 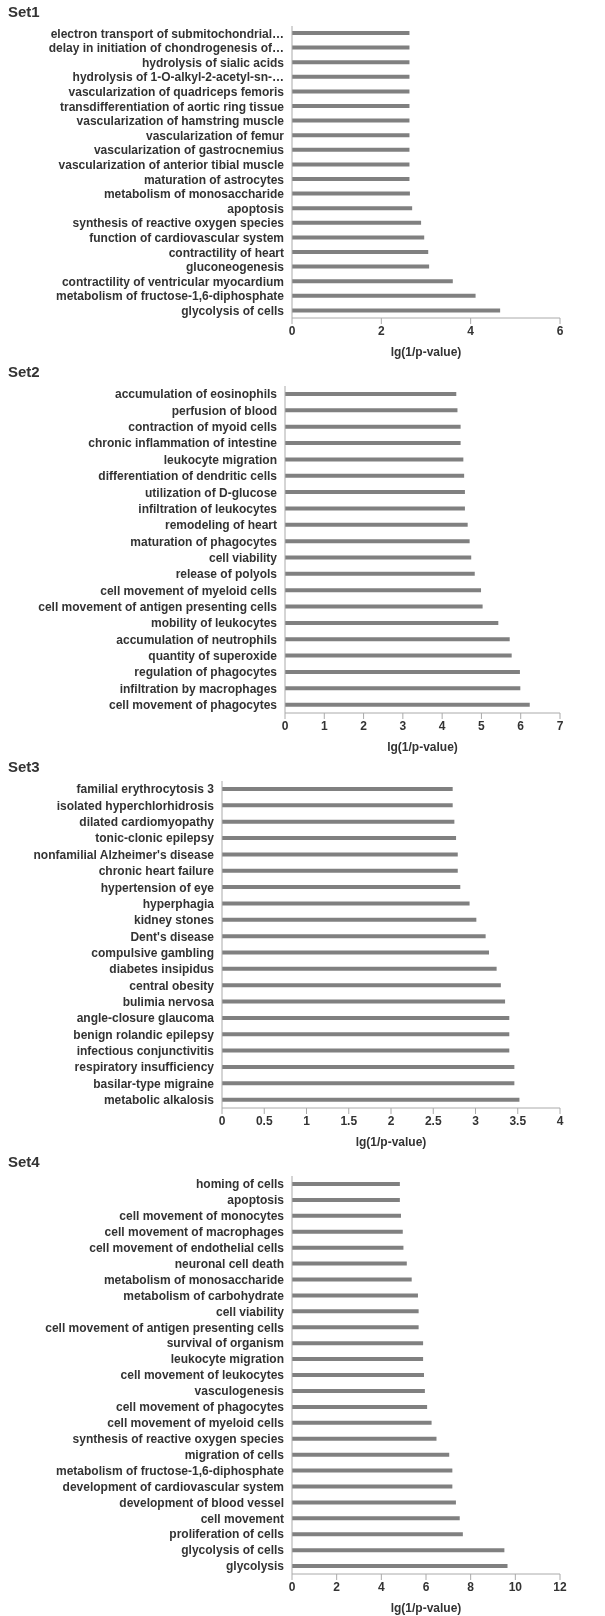 I want to click on text: Set3, so click(x=24, y=767).